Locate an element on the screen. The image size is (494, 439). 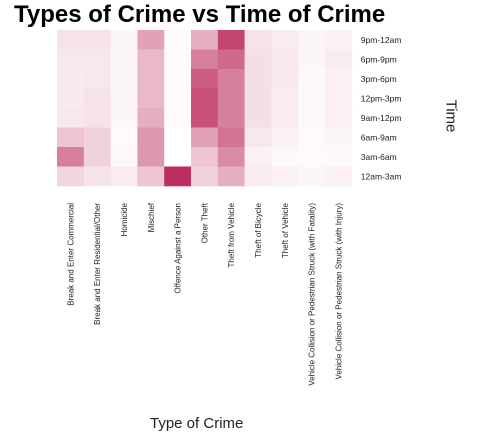
y-tick-label: 9pm-12am is located at coordinates (381, 40).